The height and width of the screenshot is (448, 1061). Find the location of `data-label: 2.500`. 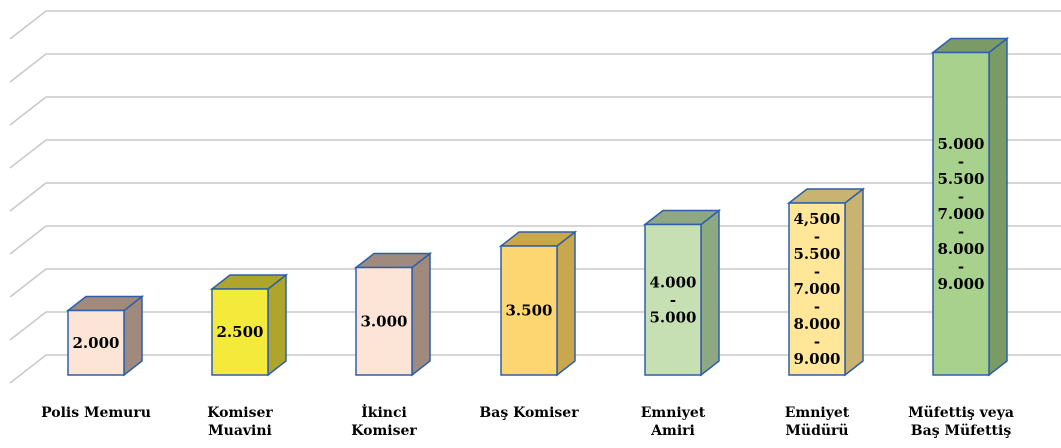

data-label: 2.500 is located at coordinates (240, 332).